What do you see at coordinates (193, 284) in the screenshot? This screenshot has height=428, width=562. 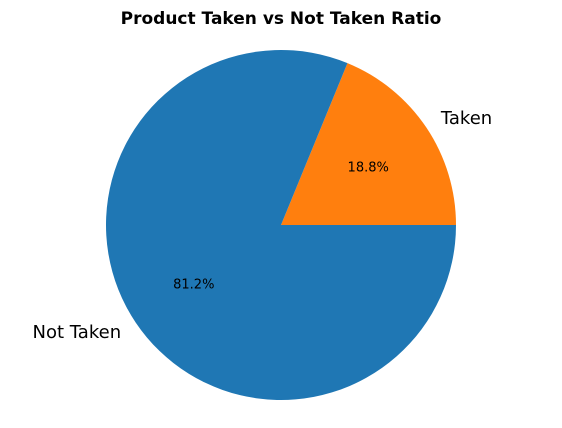 I see `slice-pct-not-taken: 81.2%` at bounding box center [193, 284].